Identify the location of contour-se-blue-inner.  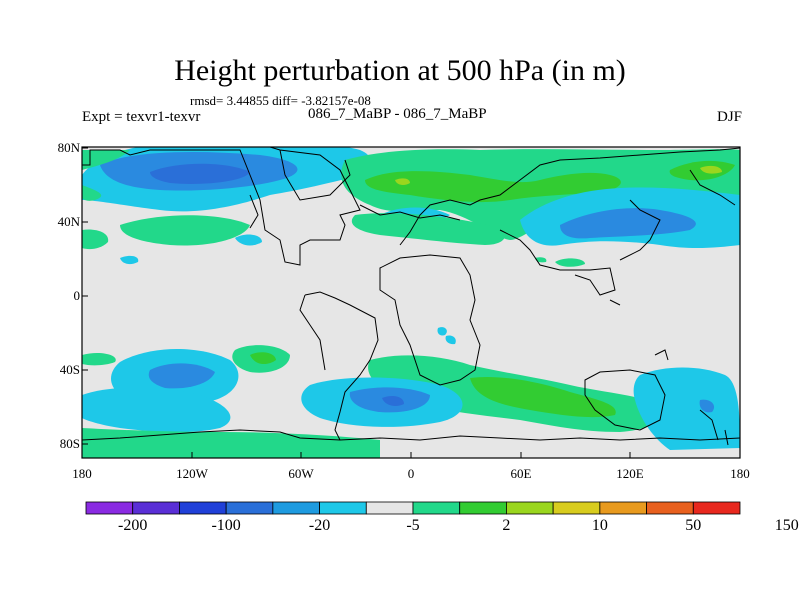
(707, 406).